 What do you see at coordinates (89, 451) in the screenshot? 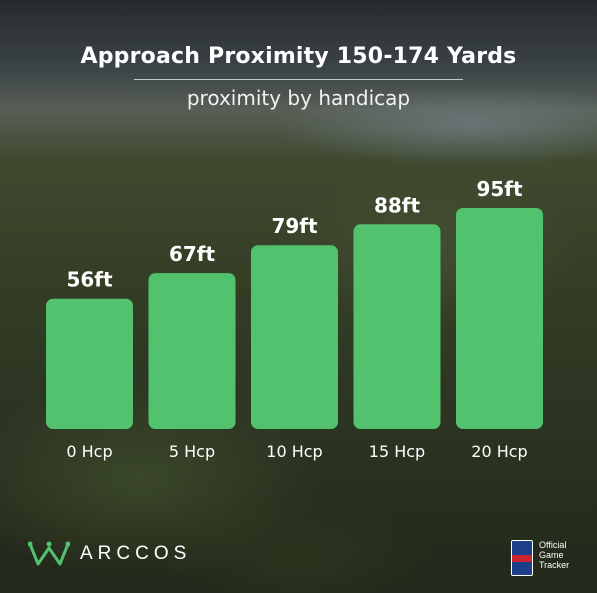
I see `category-label-0: 0 Hcp` at bounding box center [89, 451].